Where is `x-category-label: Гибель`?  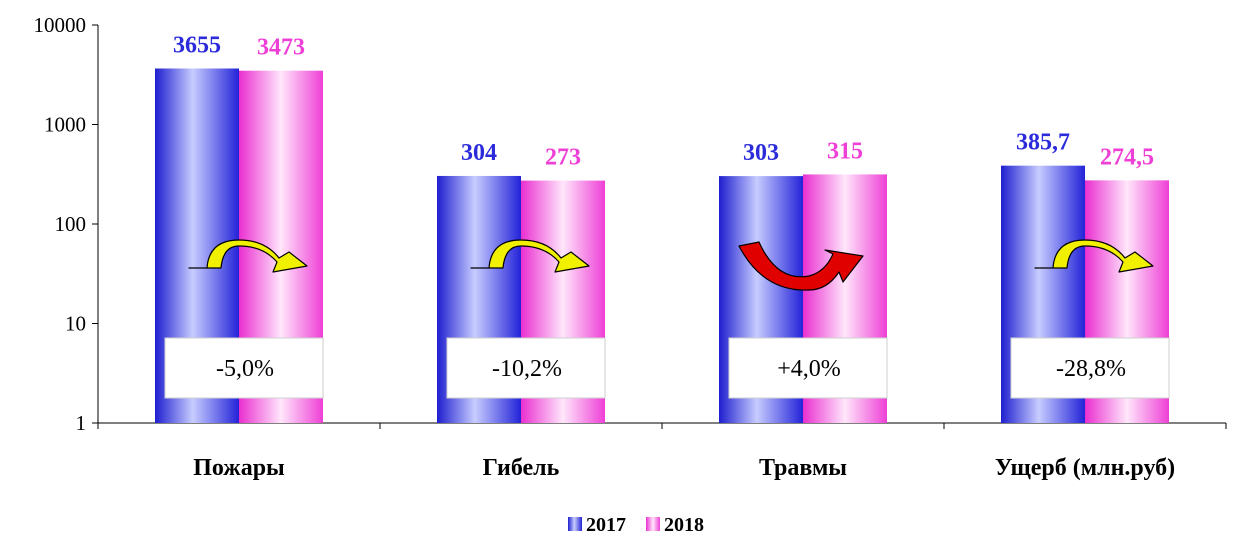 x-category-label: Гибель is located at coordinates (521, 468).